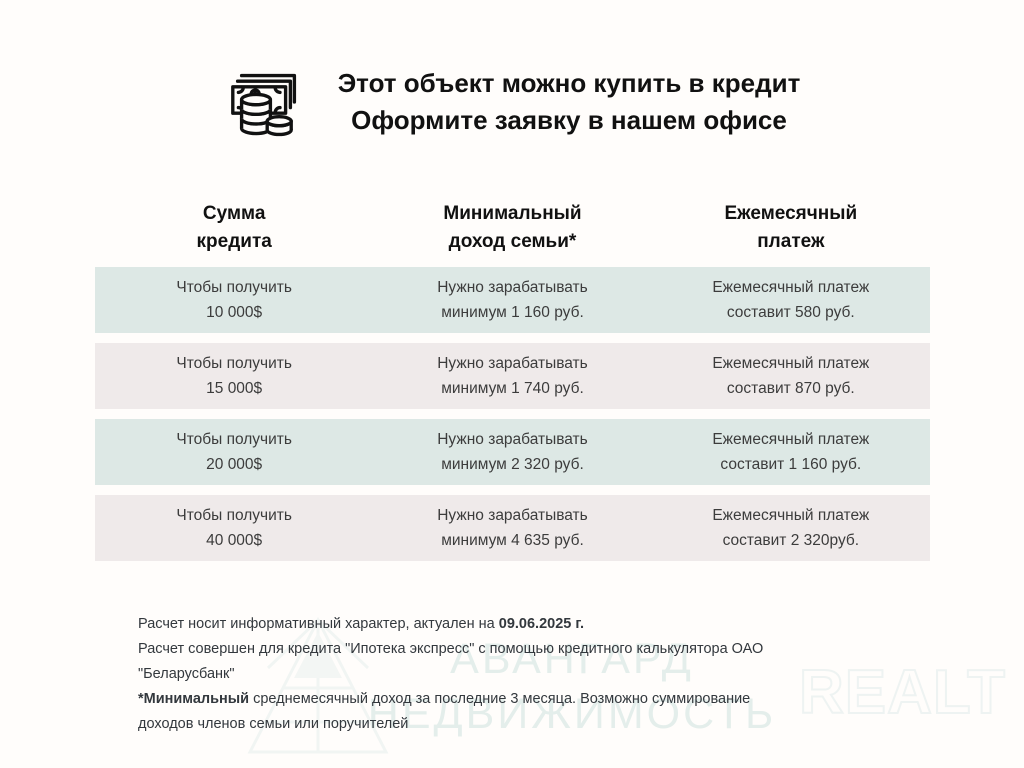 This screenshot has height=768, width=1024. I want to click on cell-monthly-payment: Ежемесячный платеж составит 870 руб., so click(791, 375).